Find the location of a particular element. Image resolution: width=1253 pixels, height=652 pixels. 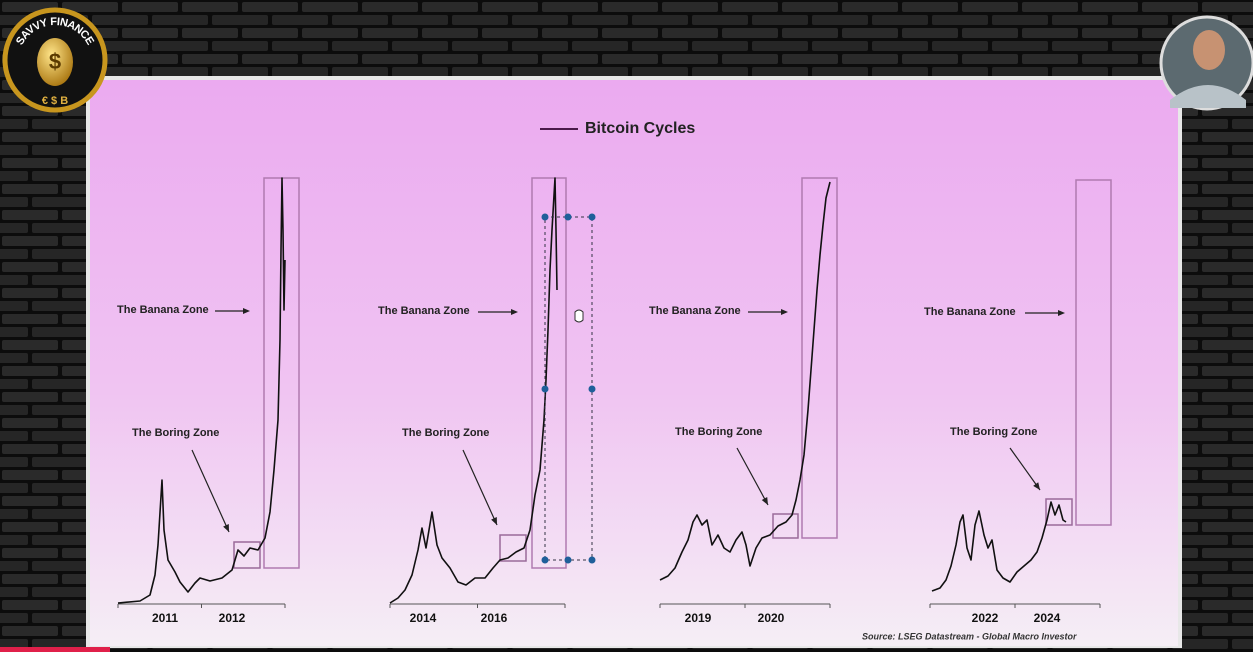

x-tick-label: 2012 is located at coordinates (232, 618).